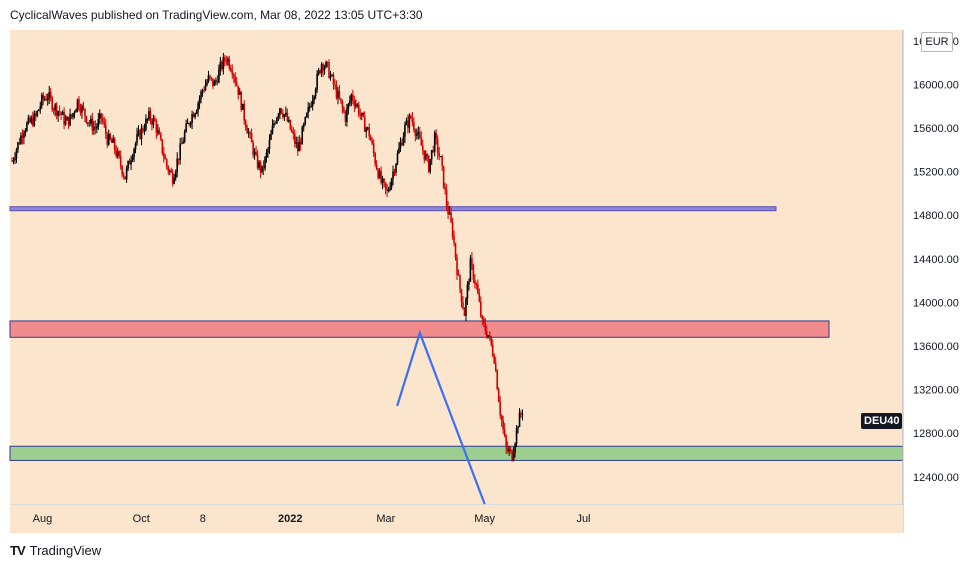 The height and width of the screenshot is (568, 977). Describe the element at coordinates (940, 281) in the screenshot. I see `y-axis-area` at that location.